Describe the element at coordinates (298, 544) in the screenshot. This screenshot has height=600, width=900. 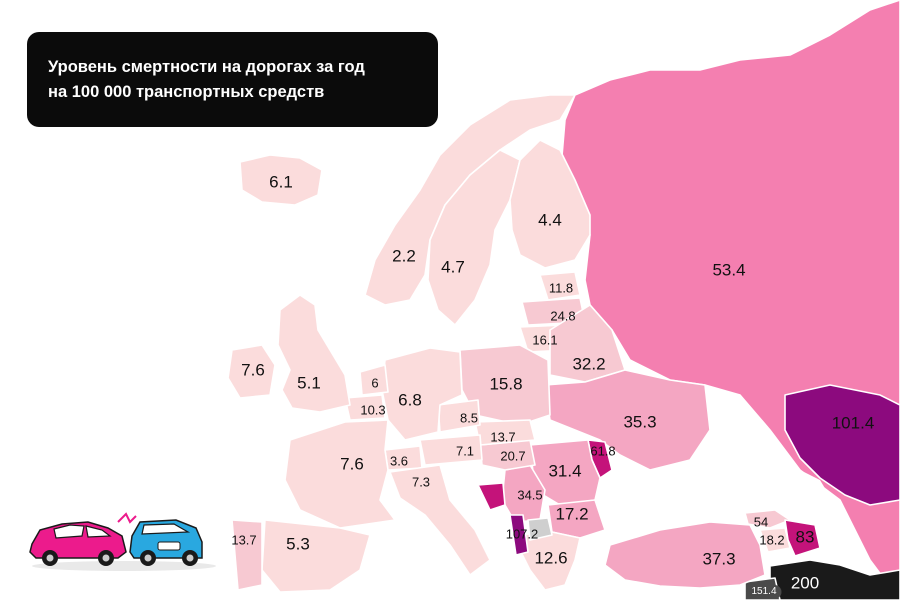
I see `spain-value: 5.3` at that location.